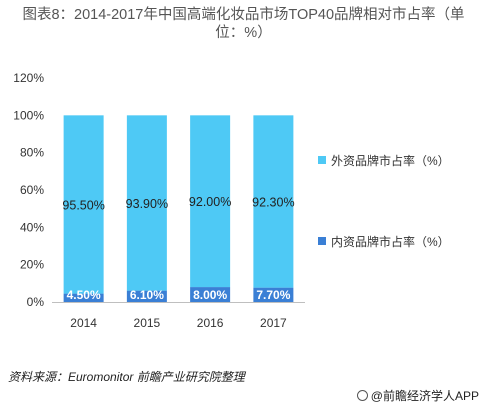 This screenshot has height=407, width=487. I want to click on credit: @前瞻经济学人APP, so click(417, 395).